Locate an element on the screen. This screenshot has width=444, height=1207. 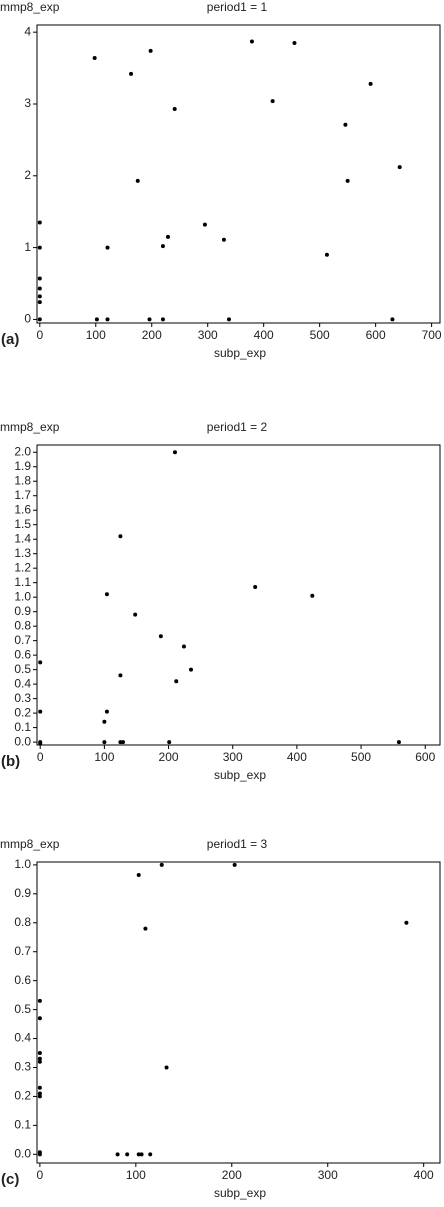
y-tick-label: 0.3 is located at coordinates (22, 1067).